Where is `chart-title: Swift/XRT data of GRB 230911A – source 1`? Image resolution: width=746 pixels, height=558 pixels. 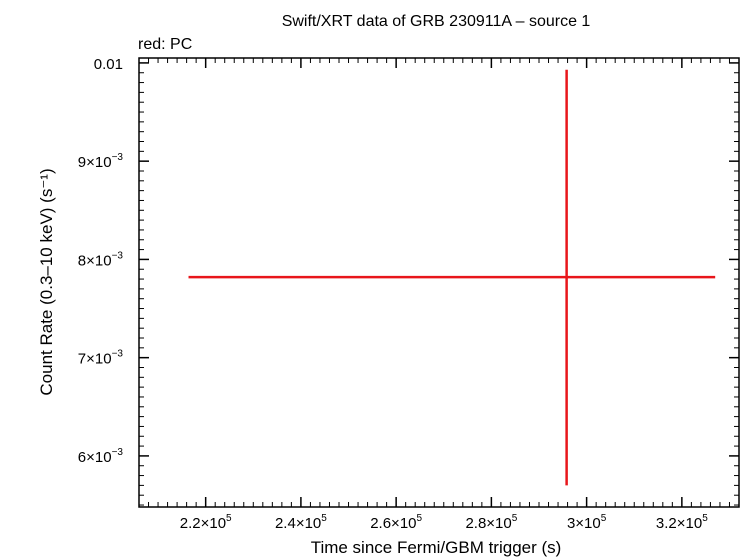 chart-title: Swift/XRT data of GRB 230911A – source 1 is located at coordinates (436, 21).